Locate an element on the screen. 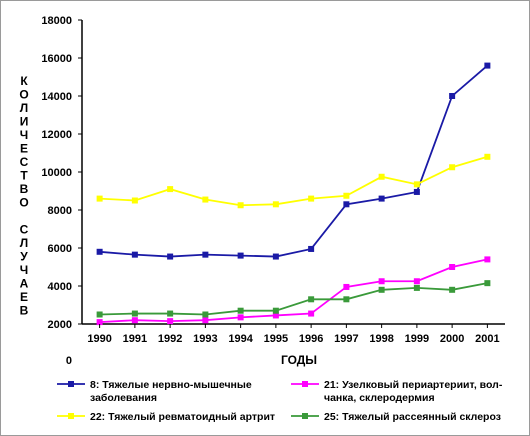 This screenshot has height=436, width=530. y-axis-title-letter: У is located at coordinates (24, 257).